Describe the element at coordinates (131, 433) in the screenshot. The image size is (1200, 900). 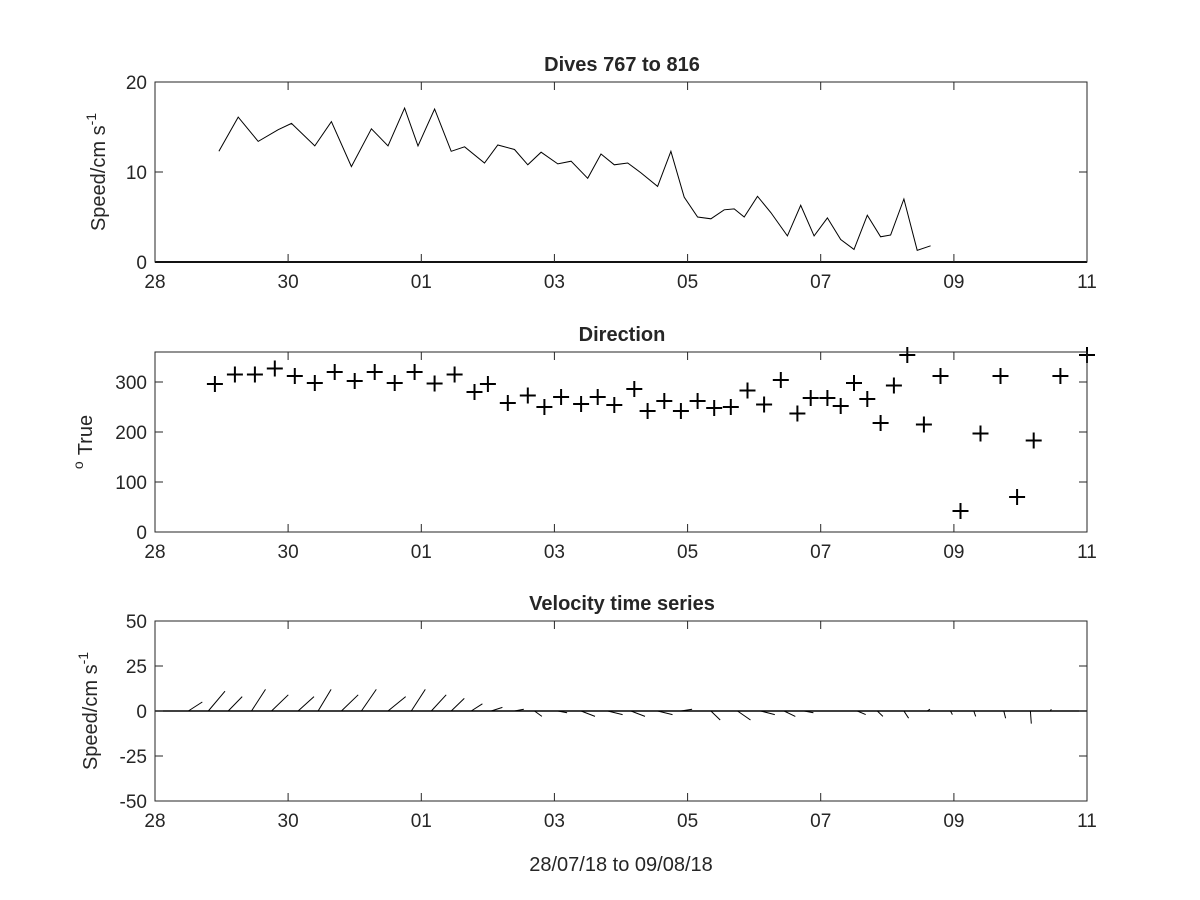
I see `direction-ytick-label: 200` at that location.